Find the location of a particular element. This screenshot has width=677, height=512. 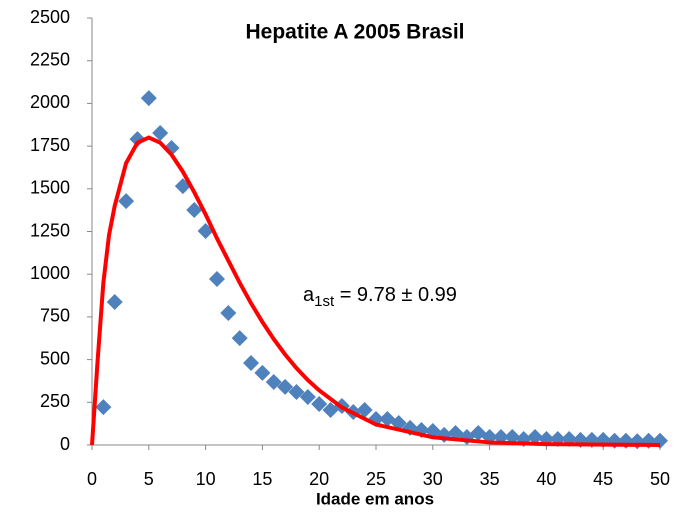

y-tick-label: 250 is located at coordinates (55, 401).